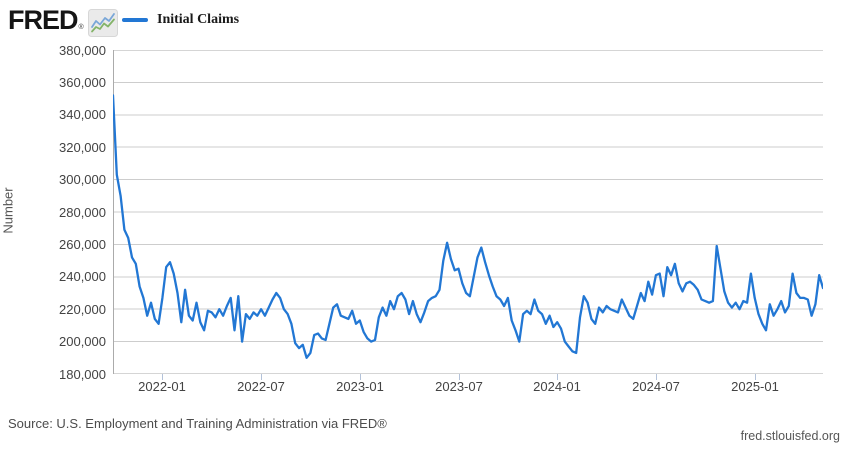  What do you see at coordinates (790, 436) in the screenshot?
I see `fred-site-link: fred.stlouisfed.org` at bounding box center [790, 436].